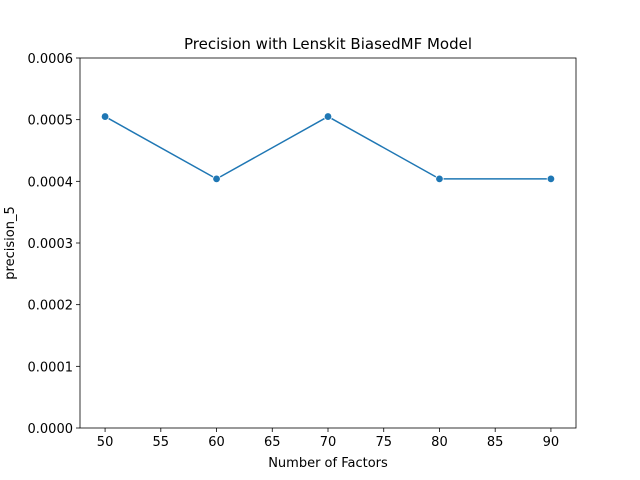  What do you see at coordinates (551, 442) in the screenshot?
I see `x-tick-label: 90` at bounding box center [551, 442].